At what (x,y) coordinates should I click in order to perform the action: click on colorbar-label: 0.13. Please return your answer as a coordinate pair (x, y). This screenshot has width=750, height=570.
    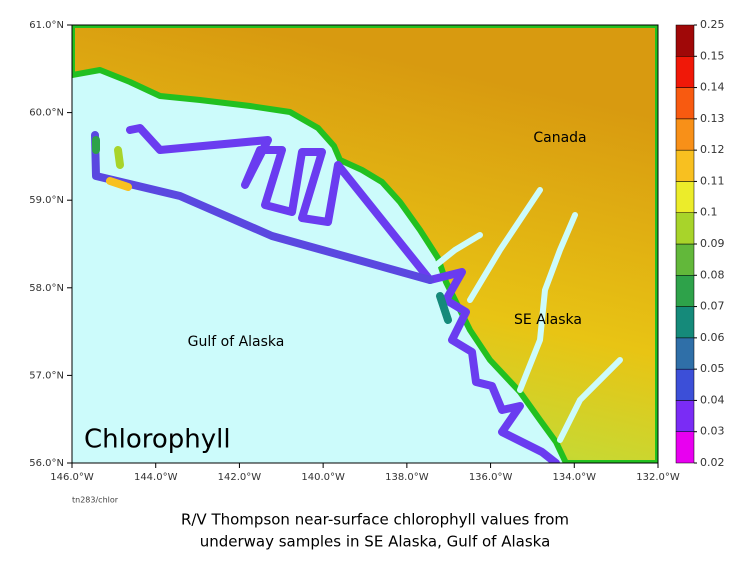
    Looking at the image, I should click on (712, 118).